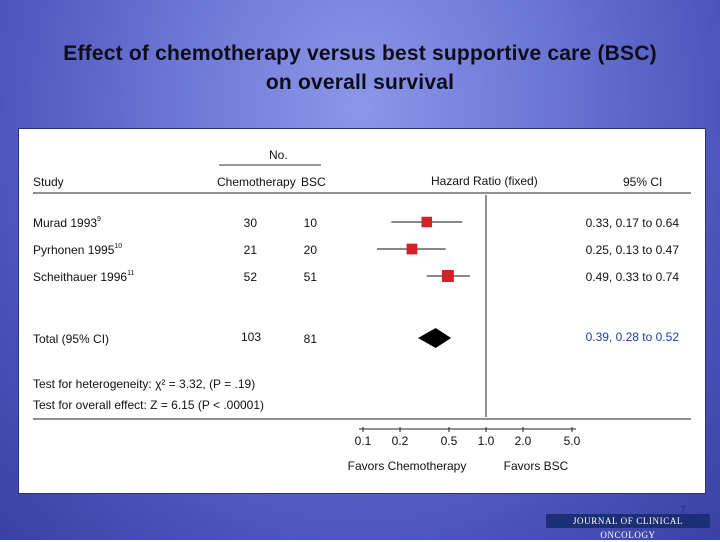  What do you see at coordinates (311, 223) in the screenshot?
I see `study-bsc-n: 10` at bounding box center [311, 223].